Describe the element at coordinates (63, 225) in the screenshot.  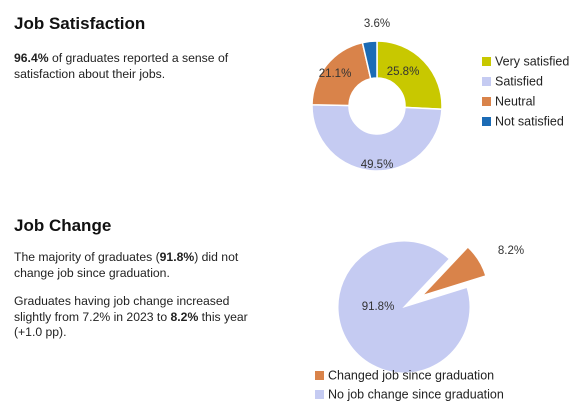
I see `job-change-title: Job Change` at that location.